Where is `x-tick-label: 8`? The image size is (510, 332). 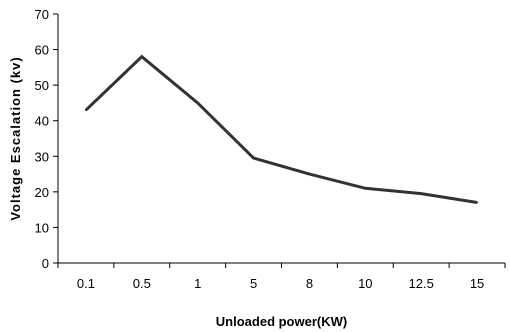 x-tick-label: 8 is located at coordinates (309, 283).